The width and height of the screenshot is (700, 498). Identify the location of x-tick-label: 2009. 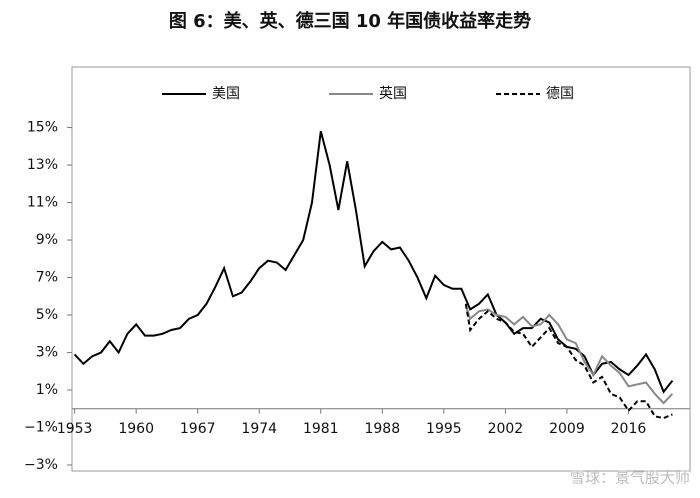
(567, 429).